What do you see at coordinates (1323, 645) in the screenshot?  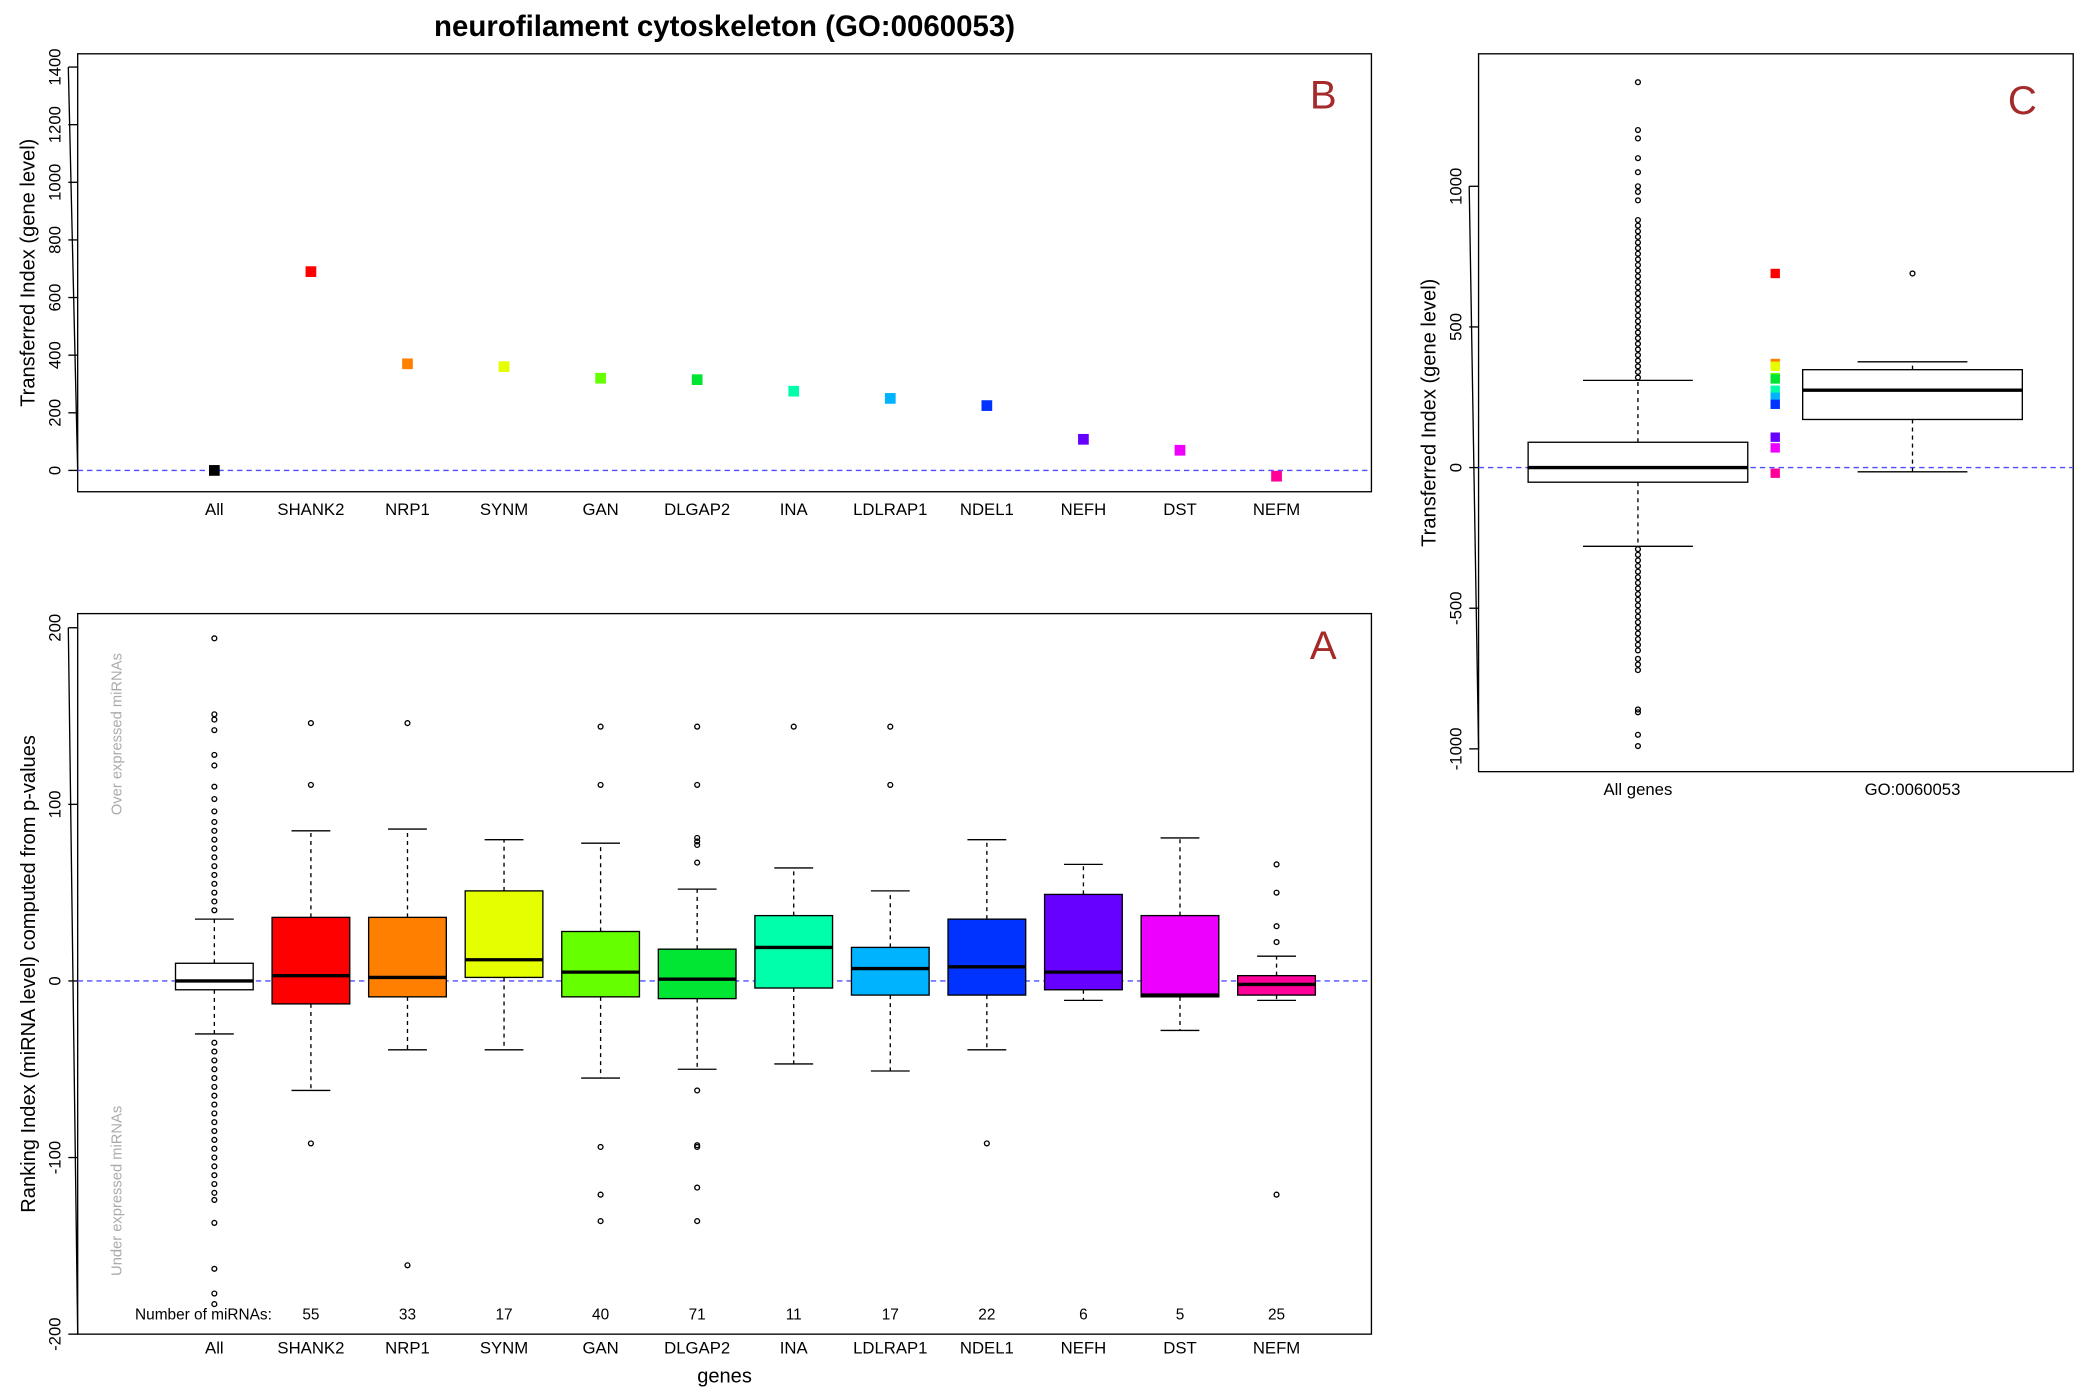 I see `panel-label: A` at bounding box center [1323, 645].